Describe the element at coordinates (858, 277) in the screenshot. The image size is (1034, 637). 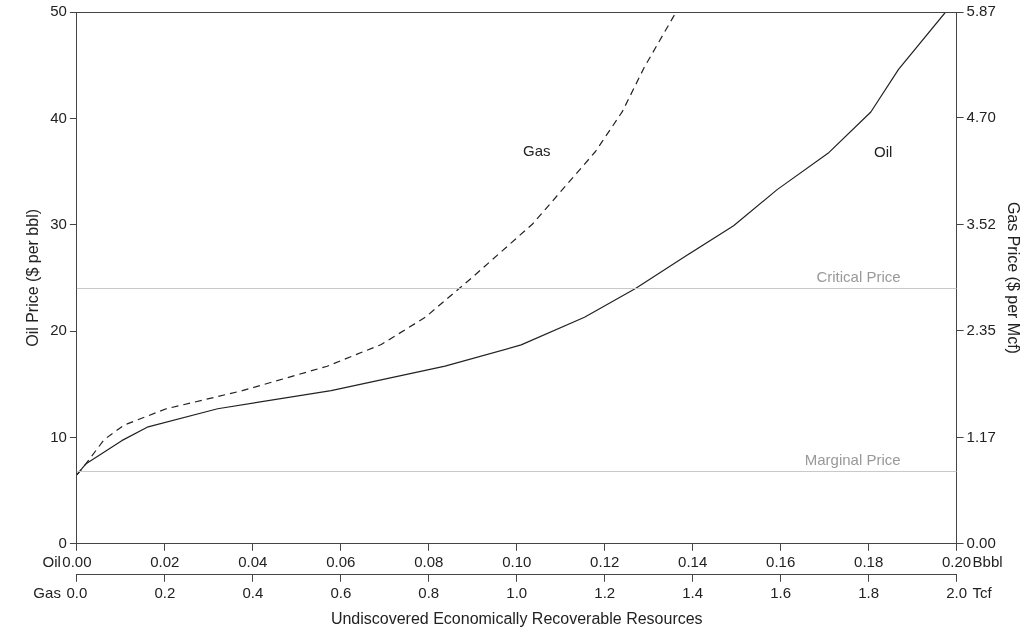
I see `ref-line-label: Critical Price` at that location.